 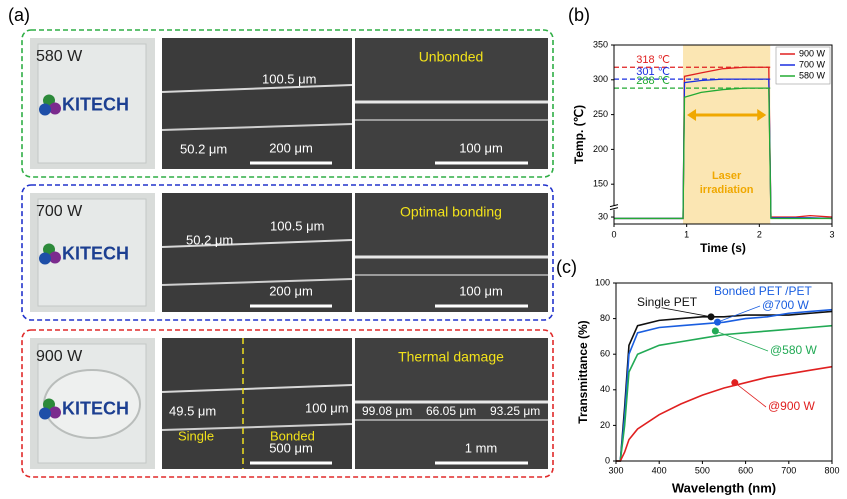 What do you see at coordinates (812, 53) in the screenshot?
I see `legend-label: 900 W` at bounding box center [812, 53].